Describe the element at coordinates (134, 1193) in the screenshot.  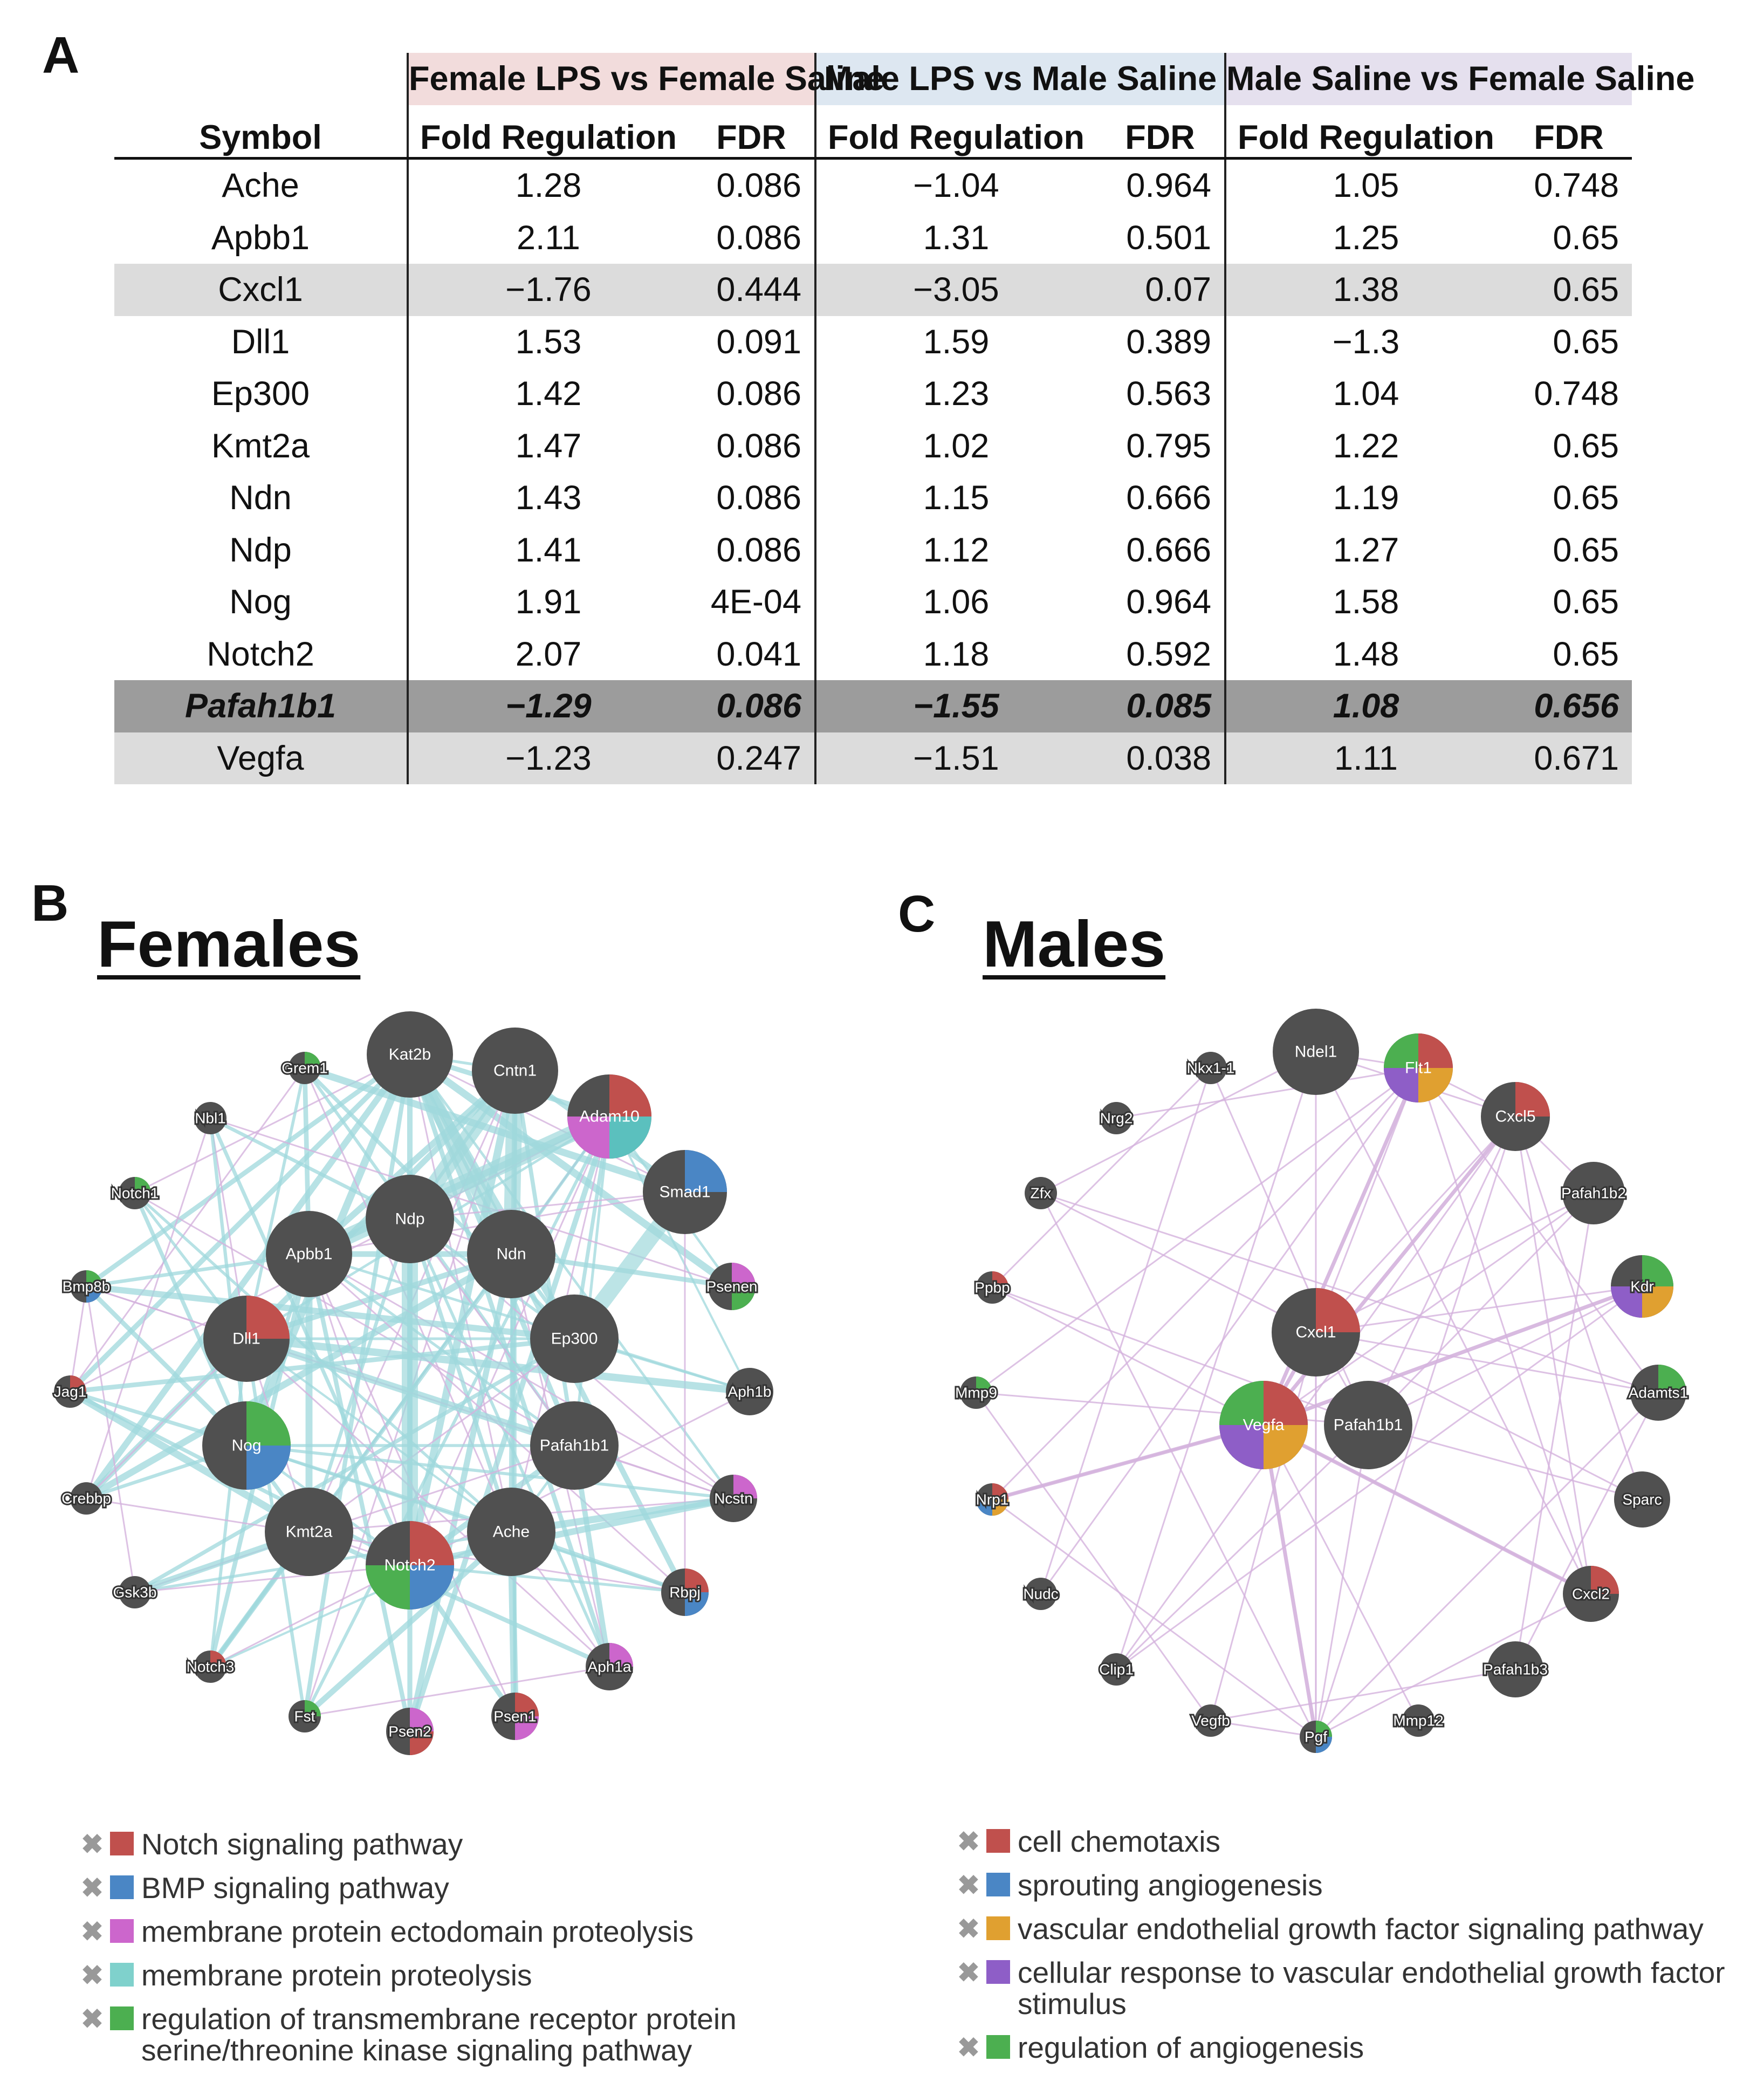
I see `network-node: Notch1` at that location.